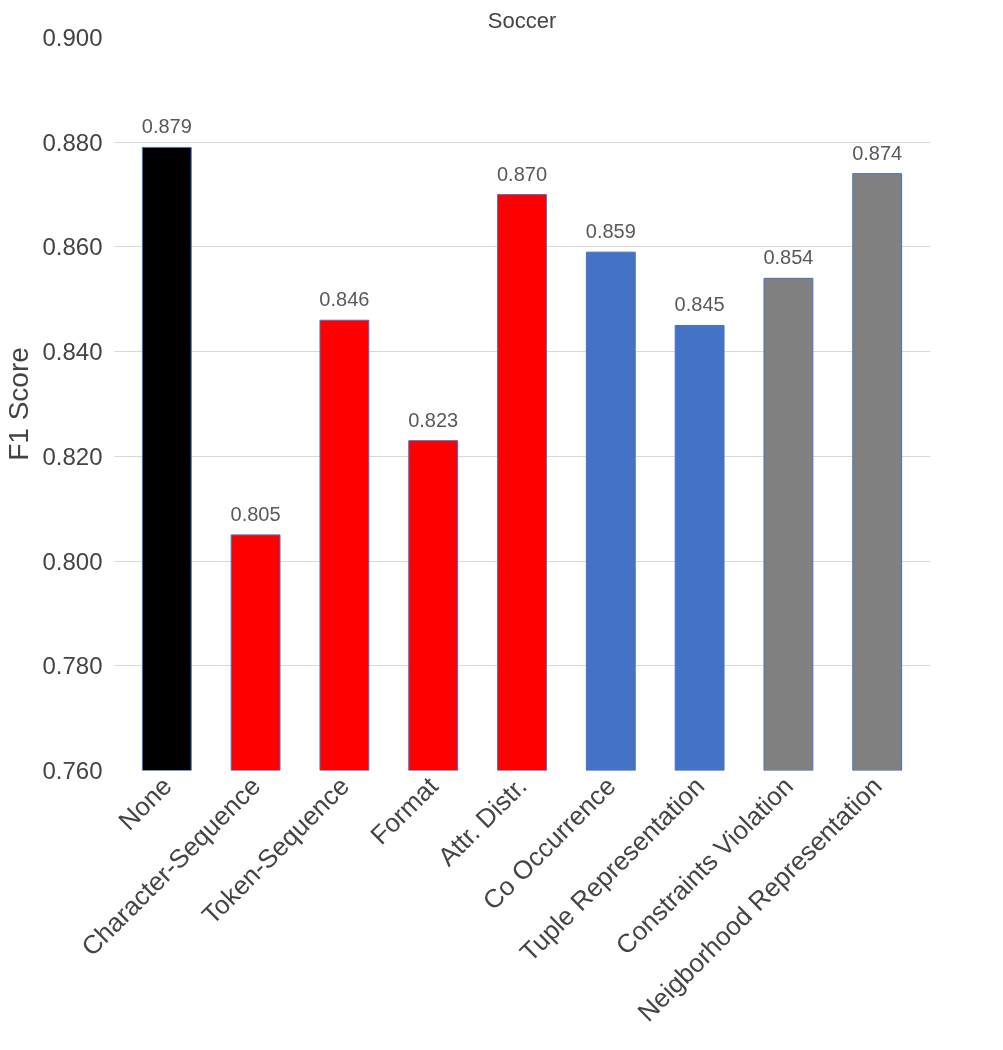  I want to click on data-label: 0.846, so click(344, 299).